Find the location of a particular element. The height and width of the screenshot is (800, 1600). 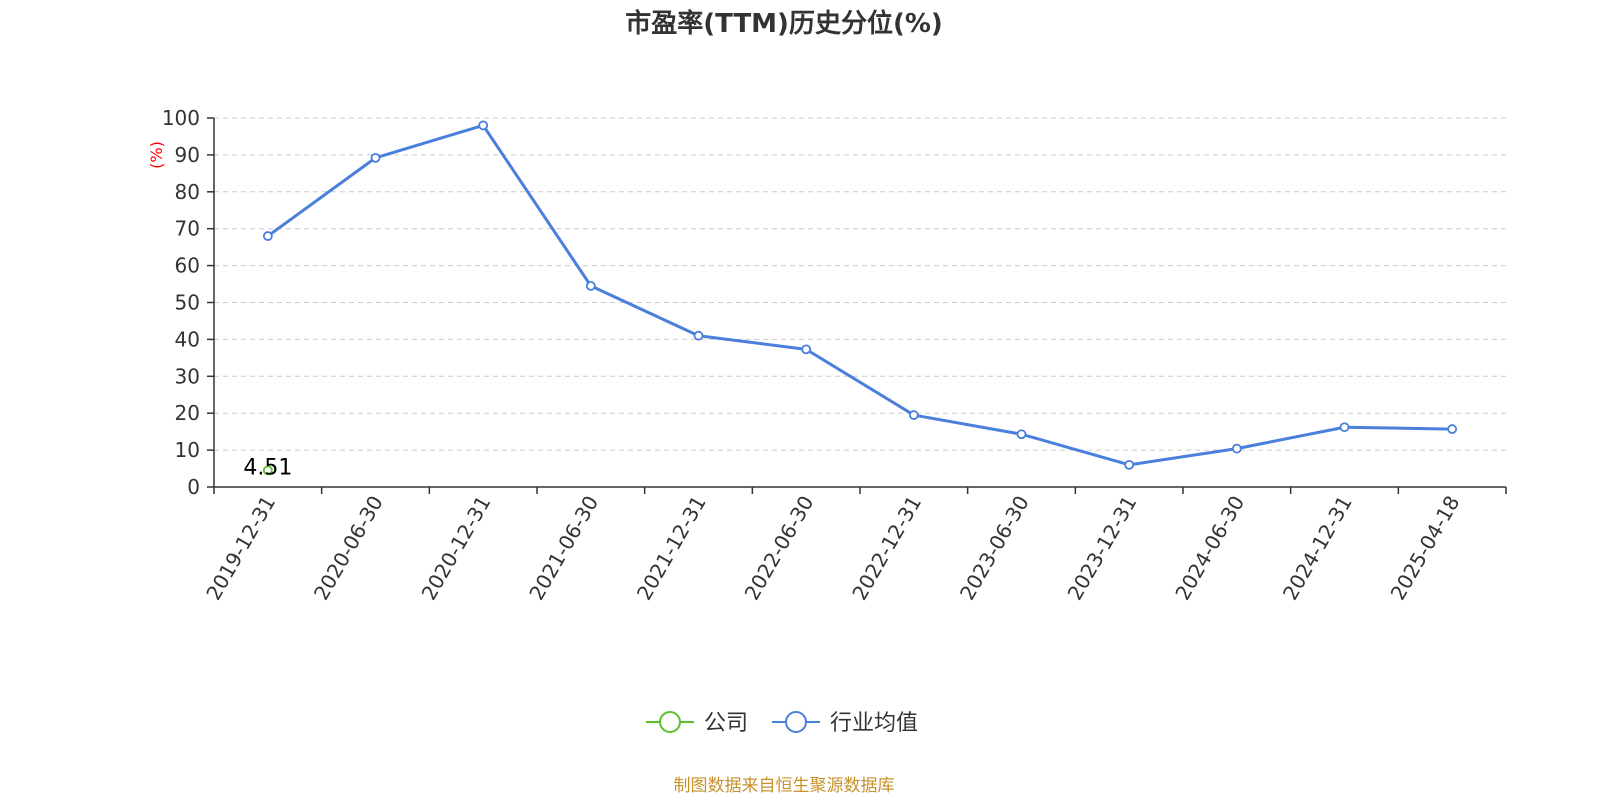

y-tick-label: 100 is located at coordinates (181, 118).